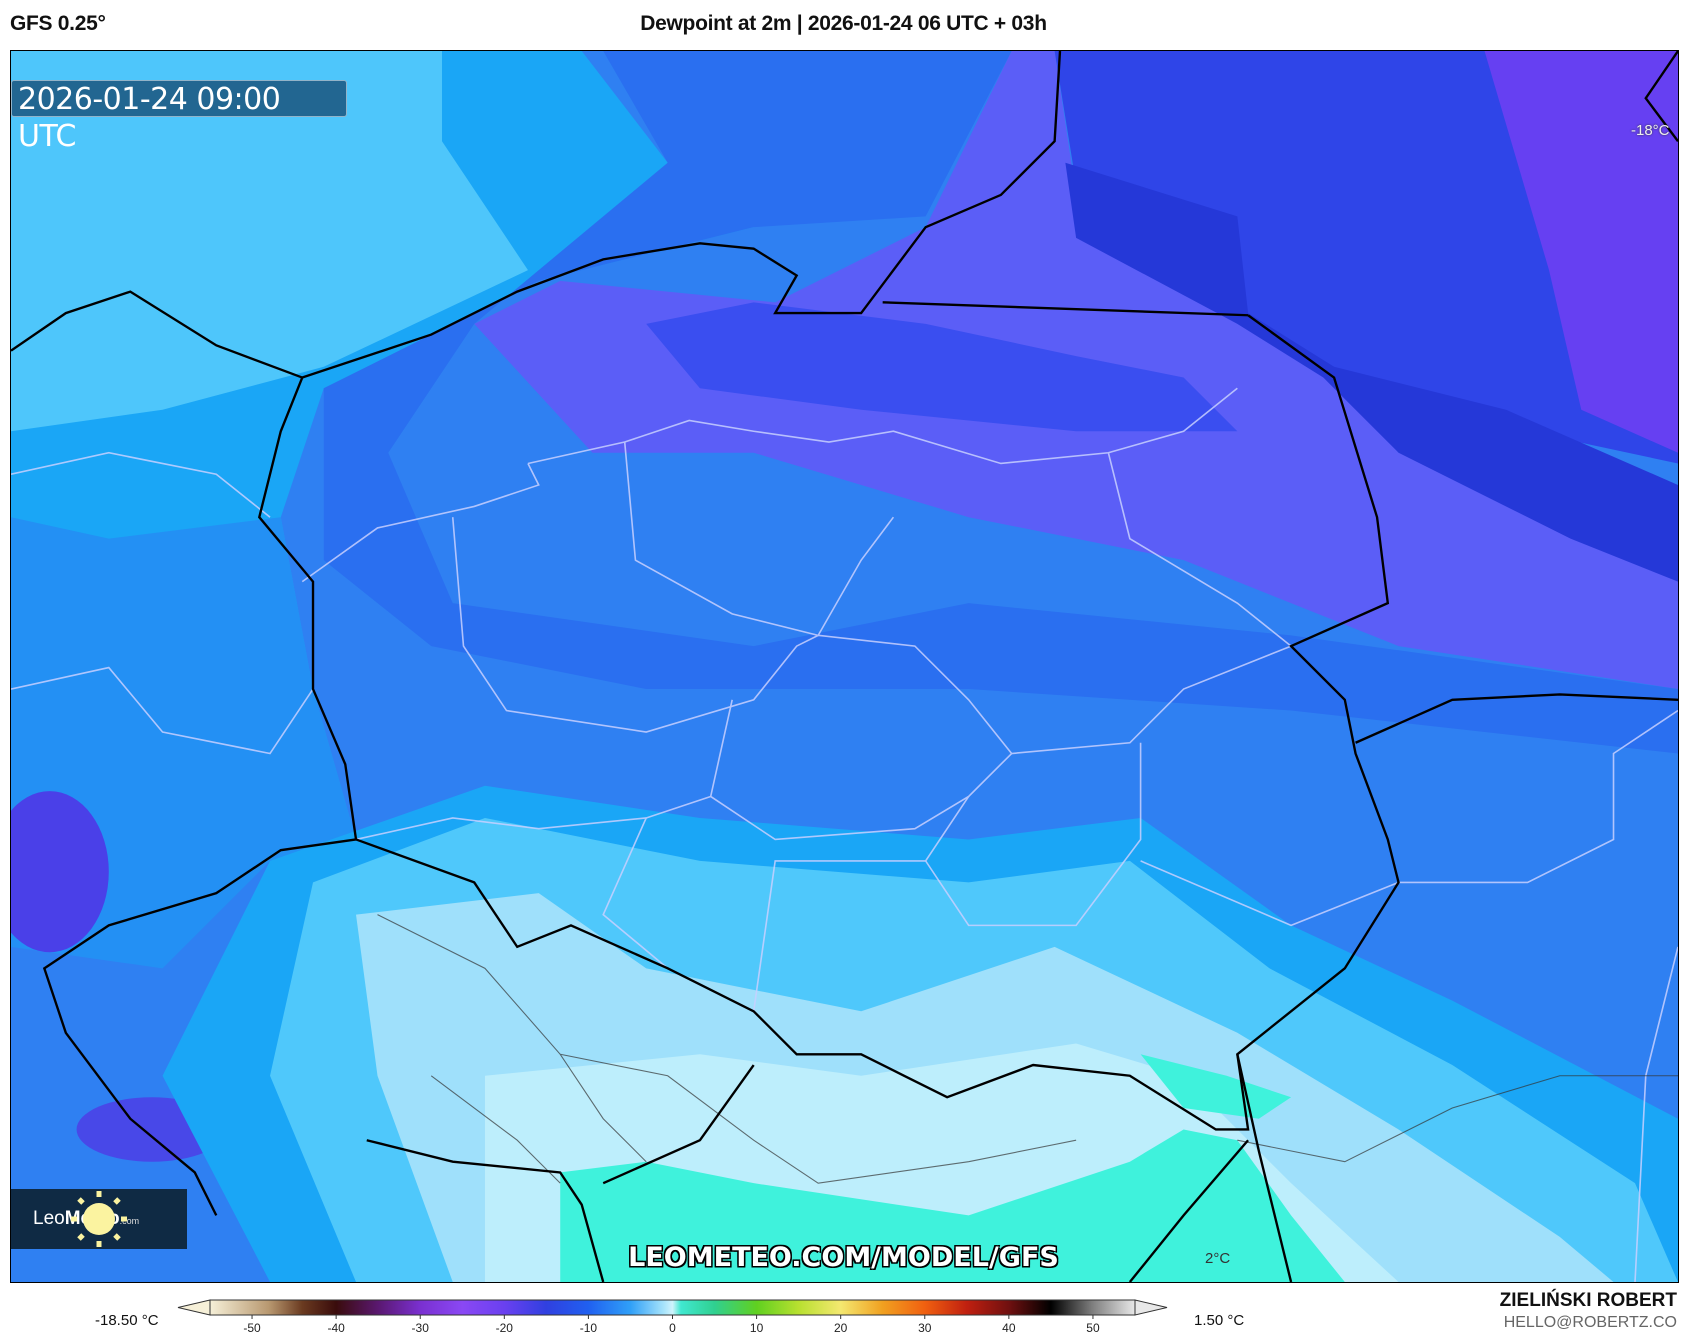 This screenshot has width=1687, height=1338. I want to click on colorbar-tick-label: -30, so click(421, 1328).